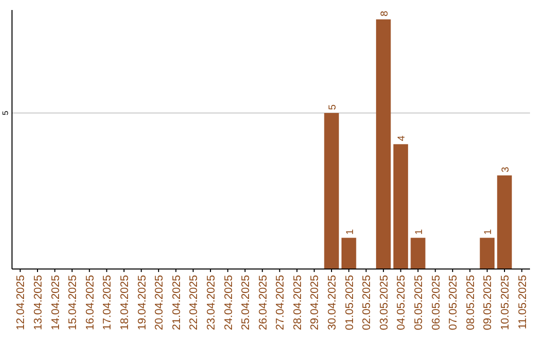  What do you see at coordinates (384, 13) in the screenshot?
I see `data-label: 8` at bounding box center [384, 13].